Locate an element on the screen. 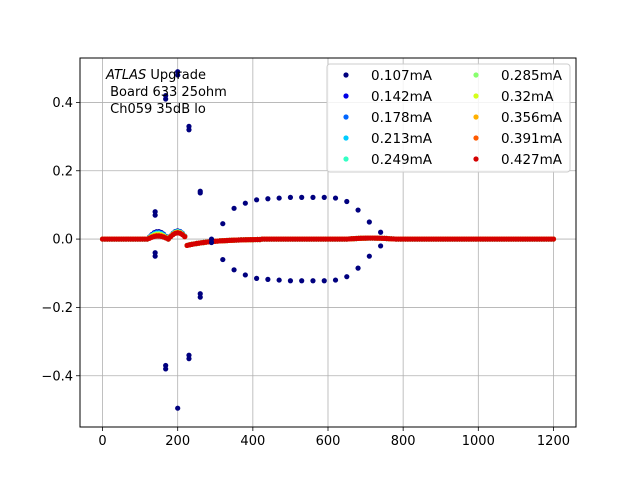 The width and height of the screenshot is (640, 480). legend-label: 0.32mA is located at coordinates (527, 97).